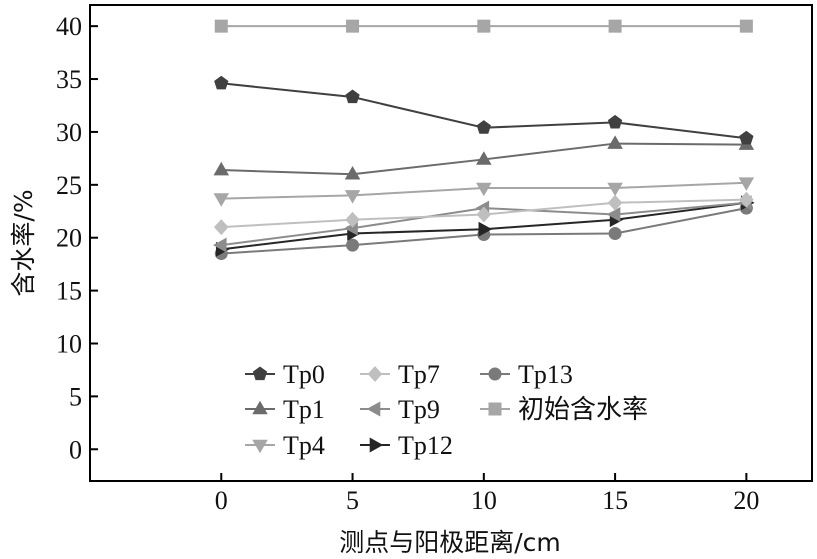  Describe the element at coordinates (69, 26) in the screenshot. I see `y-tick-label: 40` at that location.